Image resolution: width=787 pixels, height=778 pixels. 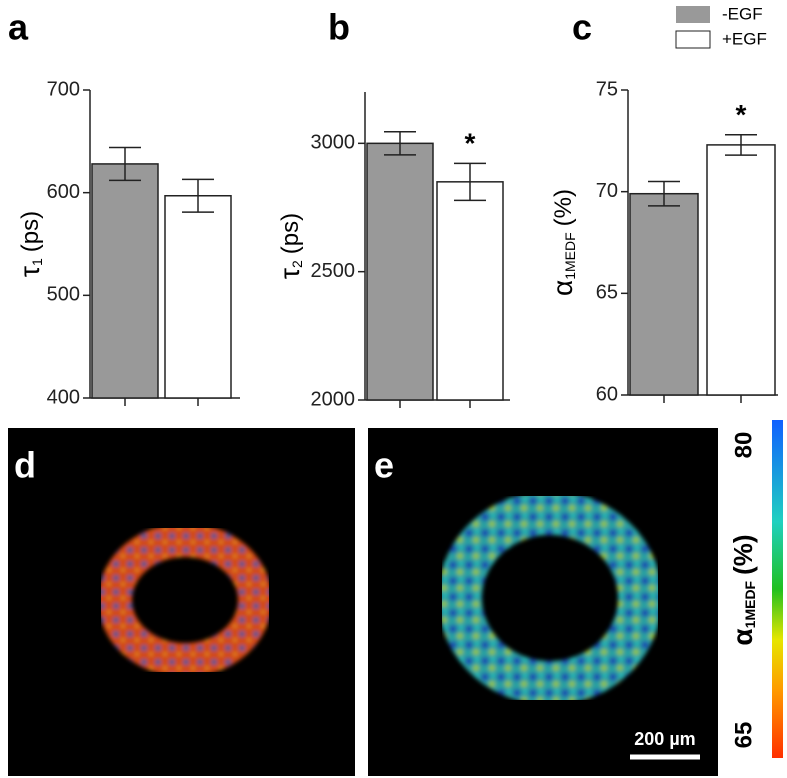 What do you see at coordinates (37, 262) in the screenshot?
I see `label-sub: 1` at bounding box center [37, 262].